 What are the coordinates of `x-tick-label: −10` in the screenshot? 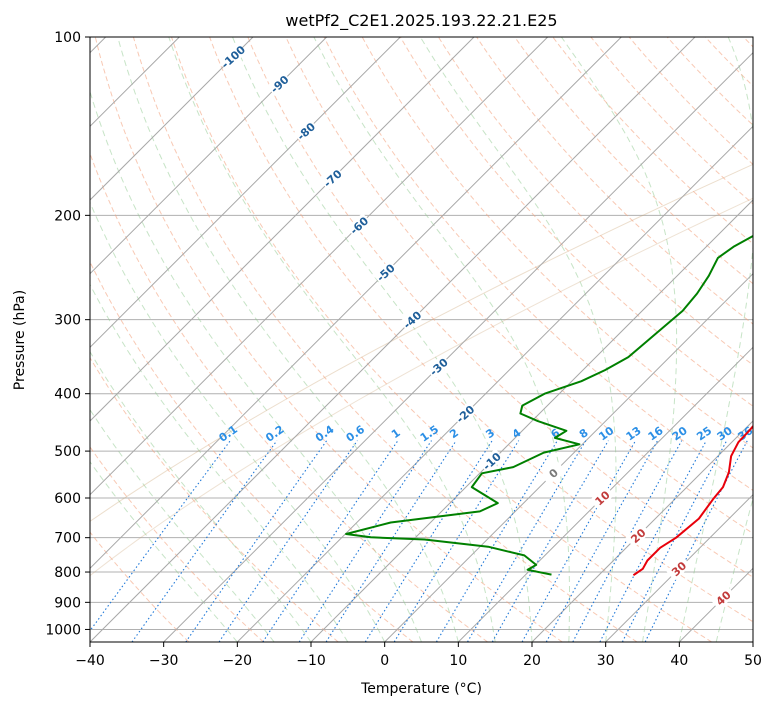 It's located at (311, 661).